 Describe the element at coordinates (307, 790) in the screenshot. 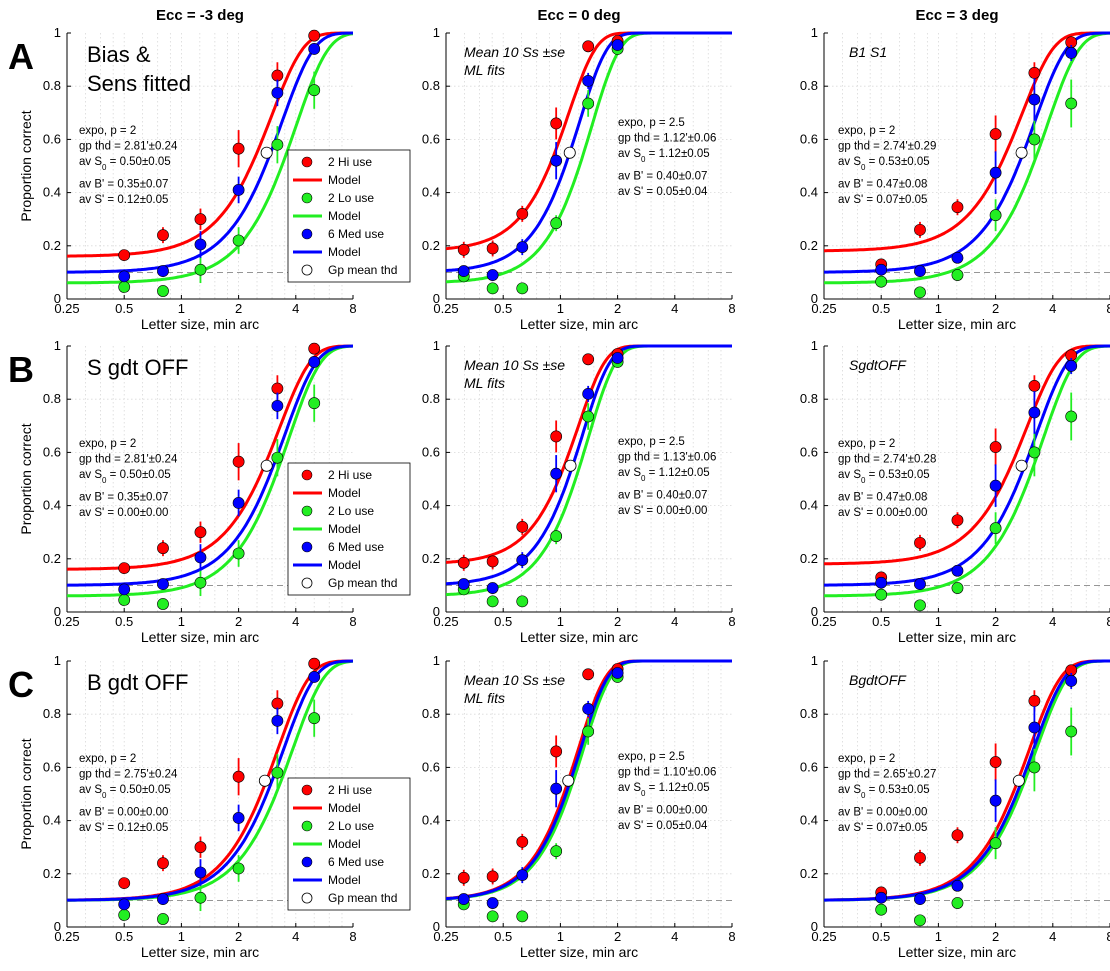

I see `legend-swatch-hi` at that location.